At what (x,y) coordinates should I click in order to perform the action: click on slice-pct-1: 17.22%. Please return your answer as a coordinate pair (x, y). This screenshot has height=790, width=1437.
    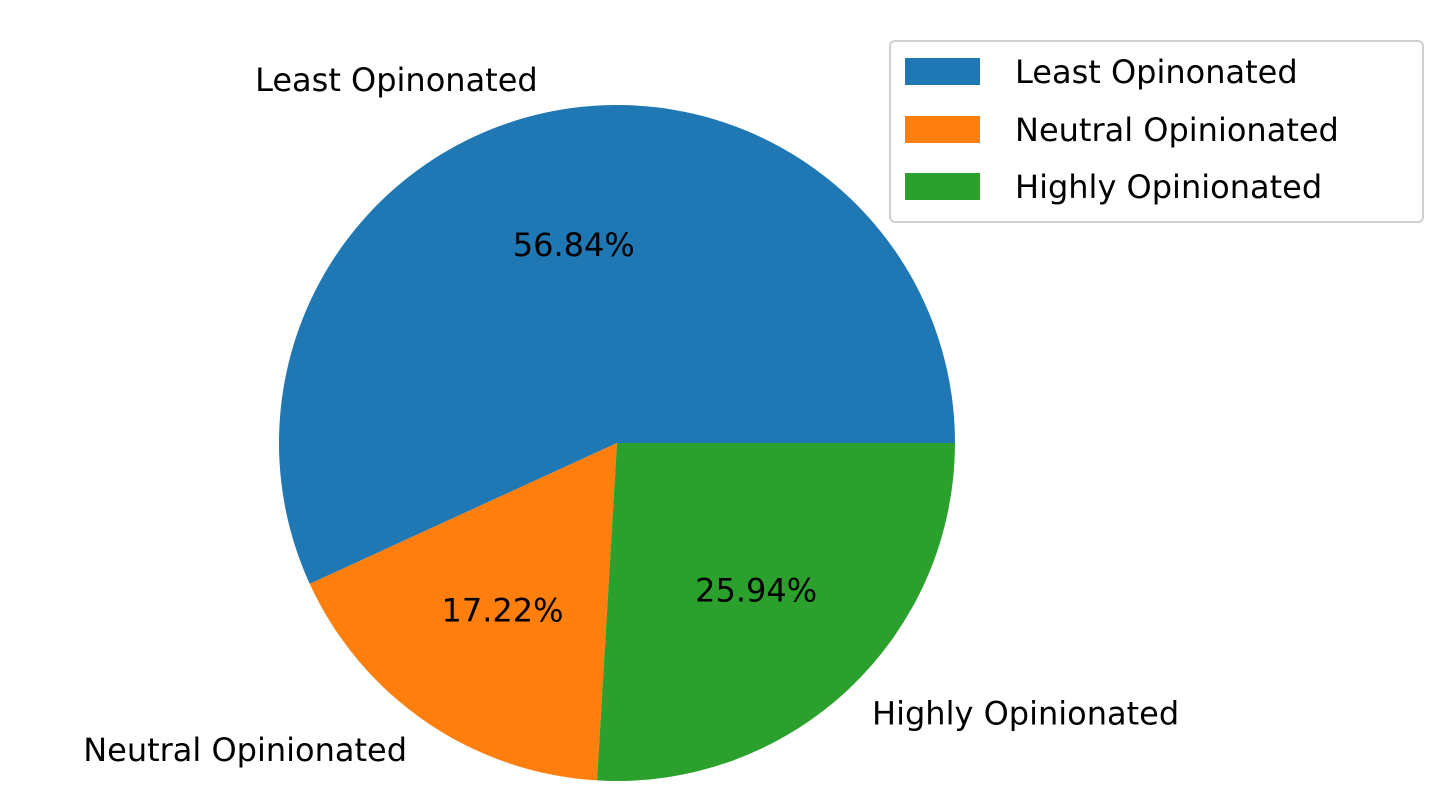
    Looking at the image, I should click on (502, 610).